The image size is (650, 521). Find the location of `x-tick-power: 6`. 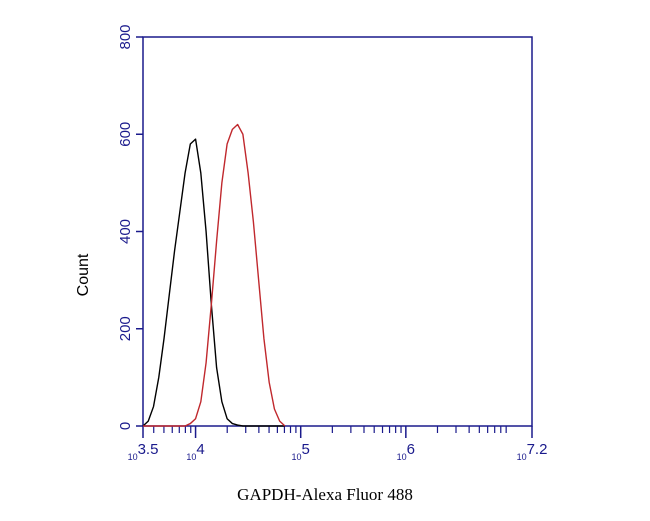

x-tick-power: 6 is located at coordinates (411, 449).